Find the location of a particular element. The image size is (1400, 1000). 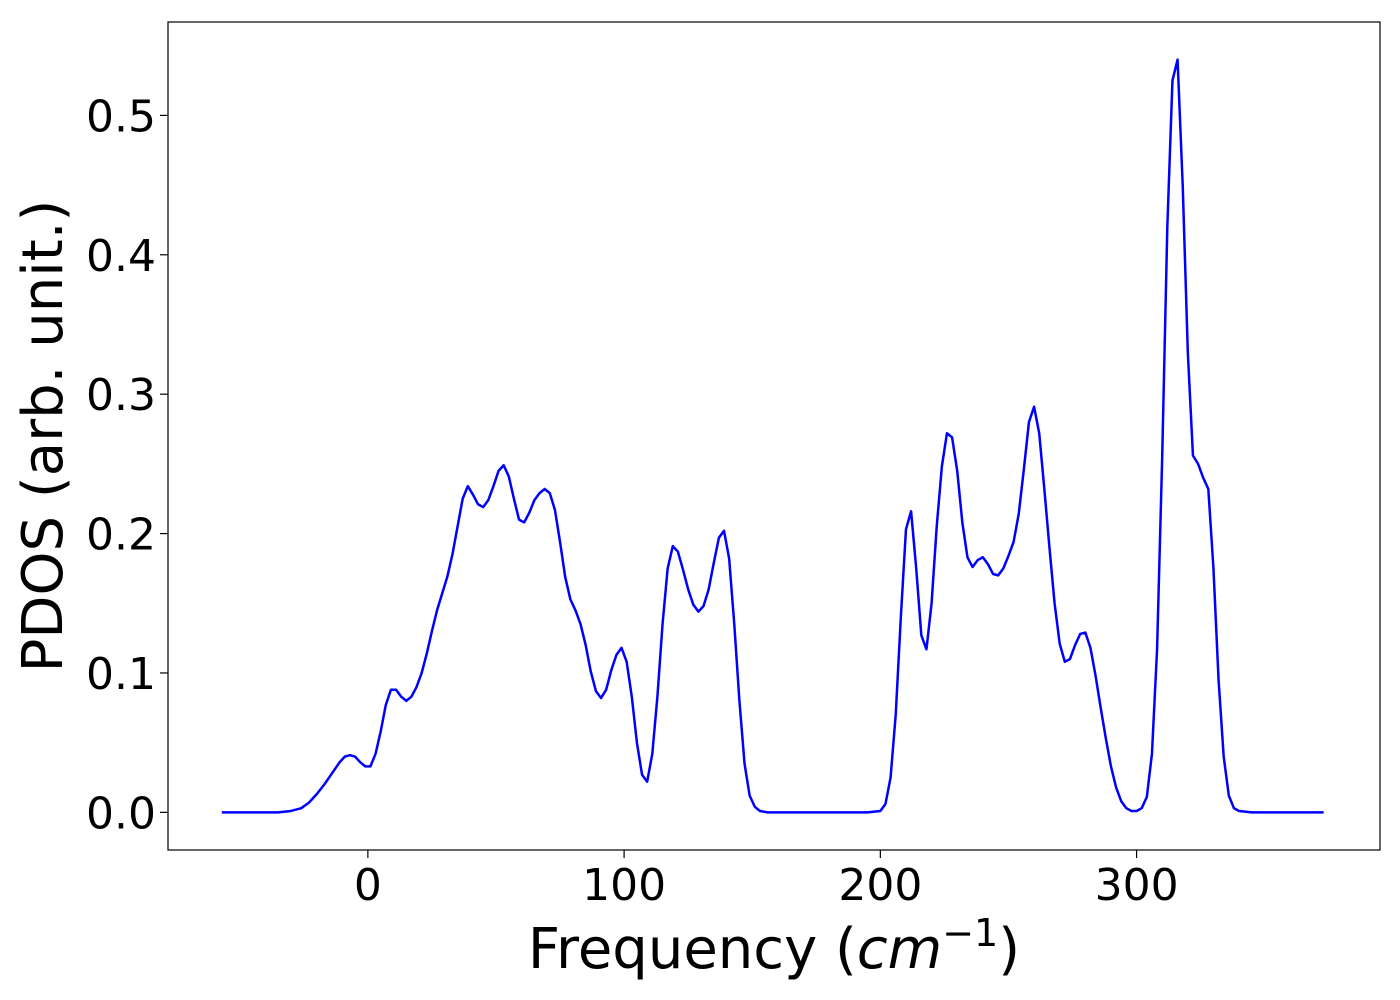

y-tick-label: 0.4 is located at coordinates (121, 256).